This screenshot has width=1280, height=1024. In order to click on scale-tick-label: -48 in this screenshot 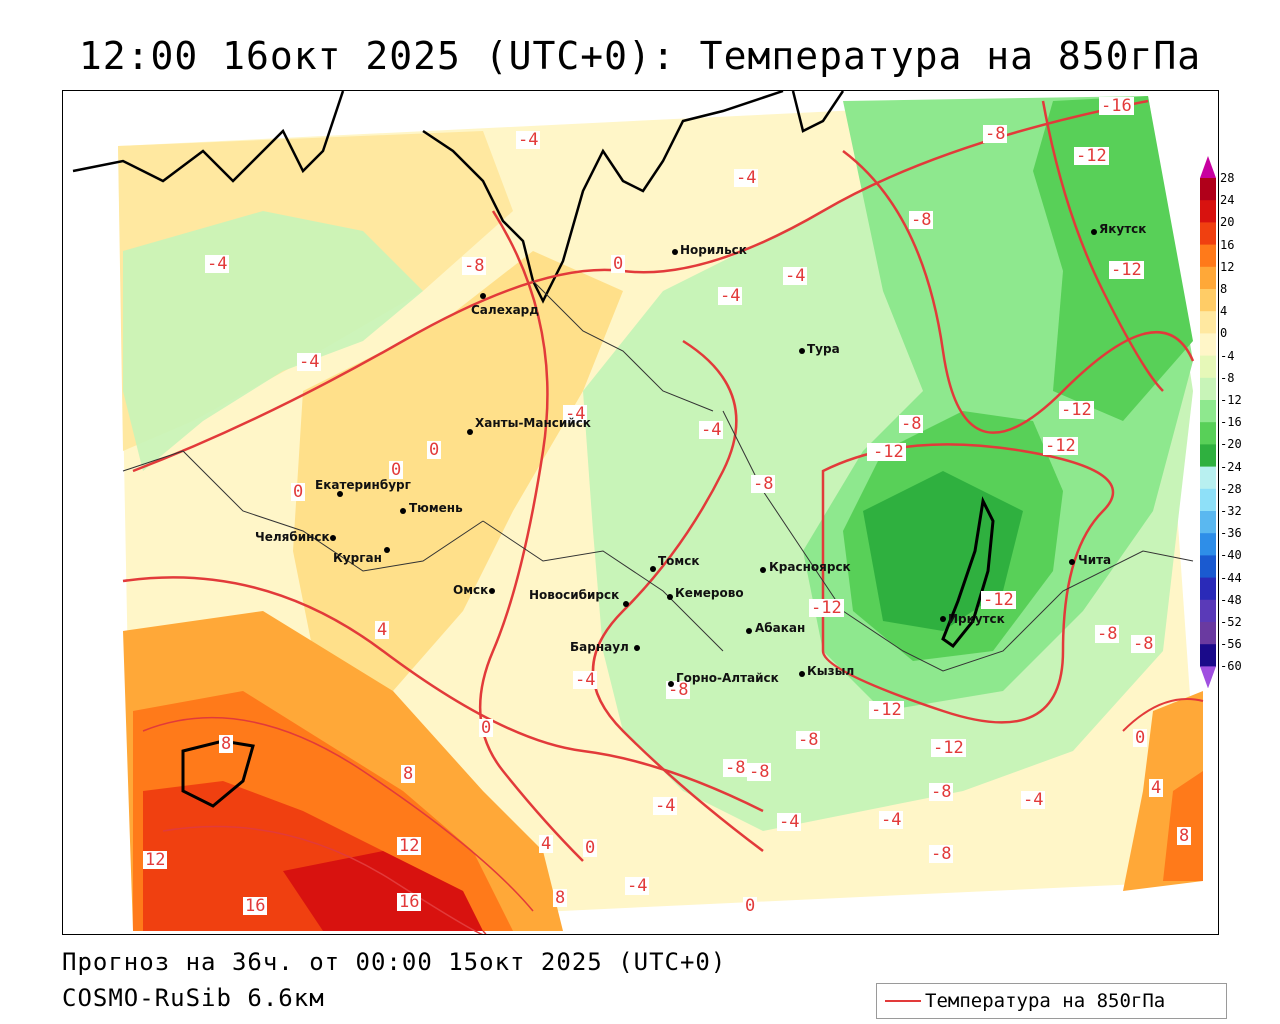, I will do `click(1231, 599)`.